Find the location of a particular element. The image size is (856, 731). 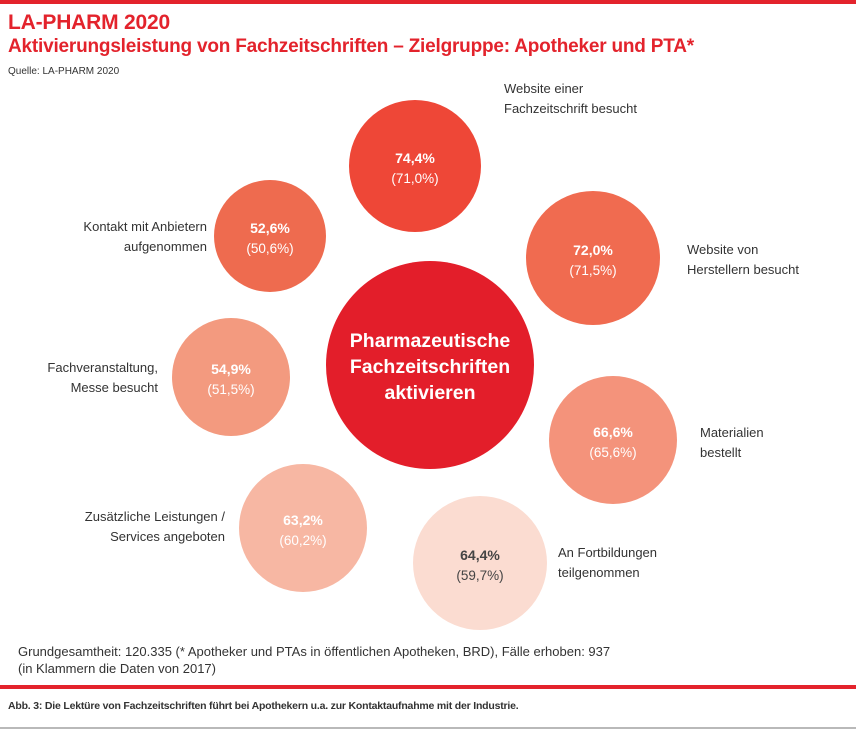

bubble-value-2017: (60,2%) is located at coordinates (302, 540).